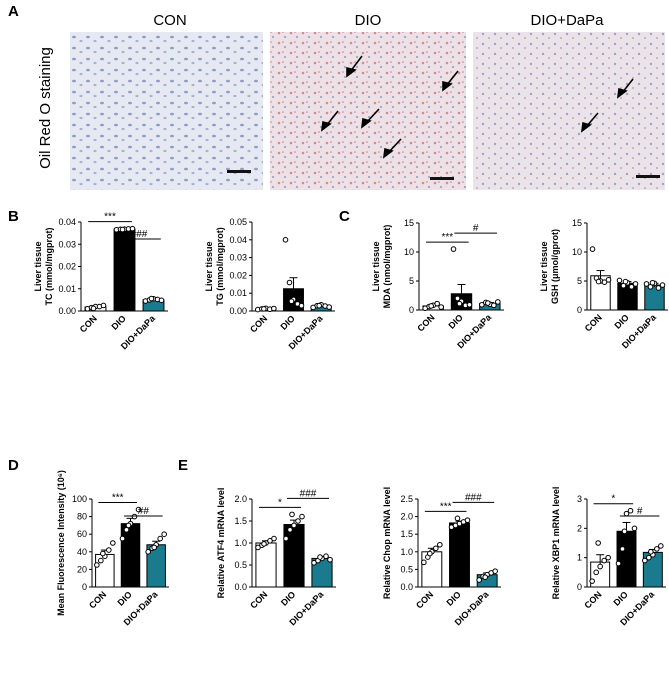 This screenshot has height=699, width=669. What do you see at coordinates (387, 267) in the screenshot?
I see `y-axis-title: MDA (nmol/mgprot)` at bounding box center [387, 267].